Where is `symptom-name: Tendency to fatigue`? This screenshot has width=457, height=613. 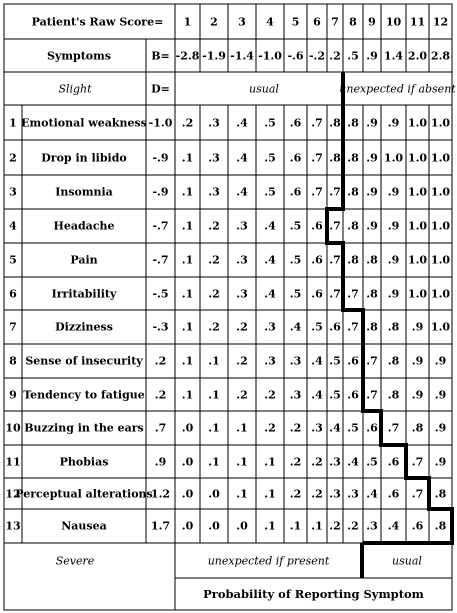
symptom-name: Tendency to fatigue is located at coordinates (84, 394).